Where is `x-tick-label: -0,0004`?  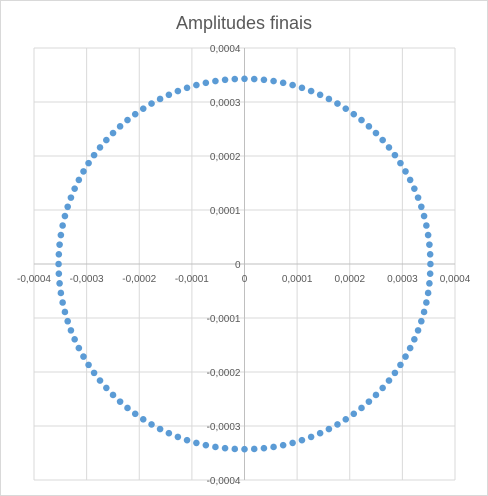
x-tick-label: -0,0004 is located at coordinates (34, 279).